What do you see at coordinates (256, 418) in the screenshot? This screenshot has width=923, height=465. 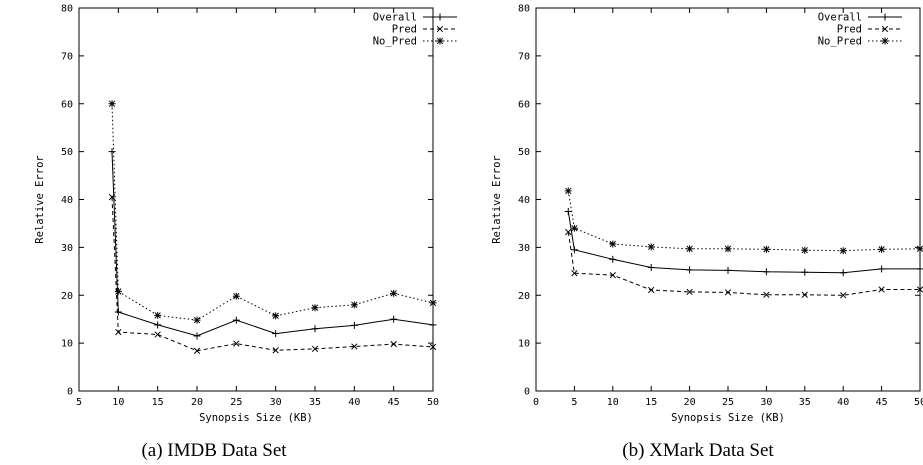 I see `x-axis-label: Synopsis Size (KB)` at bounding box center [256, 418].